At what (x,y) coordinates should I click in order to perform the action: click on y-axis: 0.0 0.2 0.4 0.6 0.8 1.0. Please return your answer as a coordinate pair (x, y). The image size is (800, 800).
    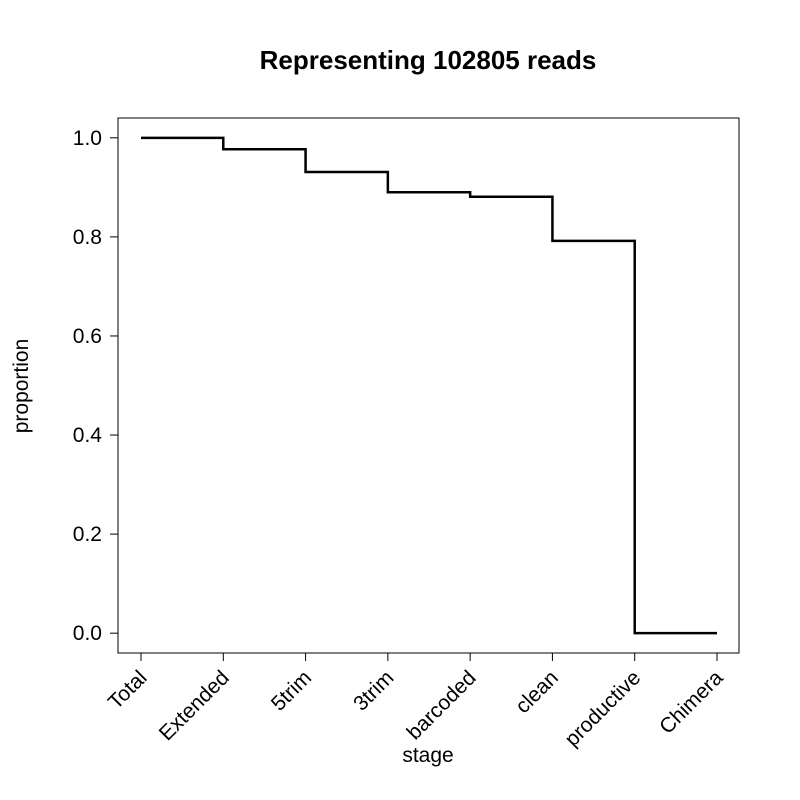
    Looking at the image, I should click on (95, 386).